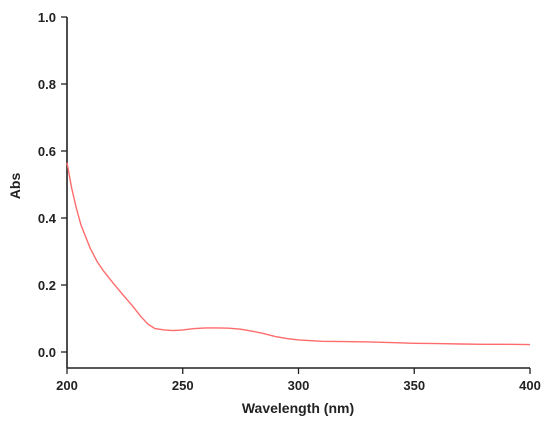 The height and width of the screenshot is (423, 550). Describe the element at coordinates (52, 185) in the screenshot. I see `y-axis-ticks: 0.0 0.2 0.4 0.6 0.8 1.0` at that location.